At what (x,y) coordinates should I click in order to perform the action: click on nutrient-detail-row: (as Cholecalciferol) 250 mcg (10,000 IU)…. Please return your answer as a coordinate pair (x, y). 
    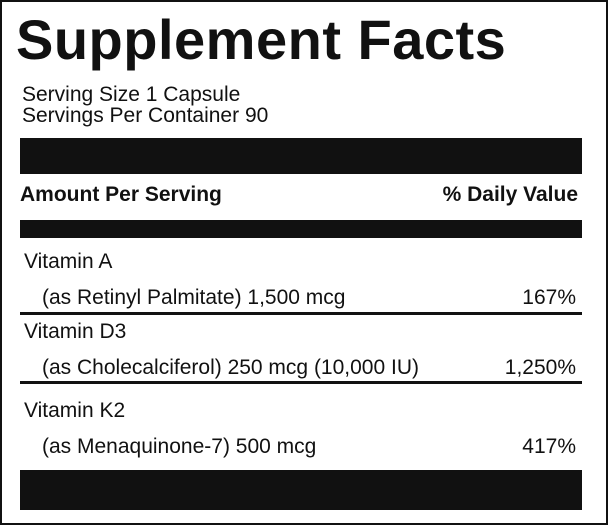
    Looking at the image, I should click on (300, 367).